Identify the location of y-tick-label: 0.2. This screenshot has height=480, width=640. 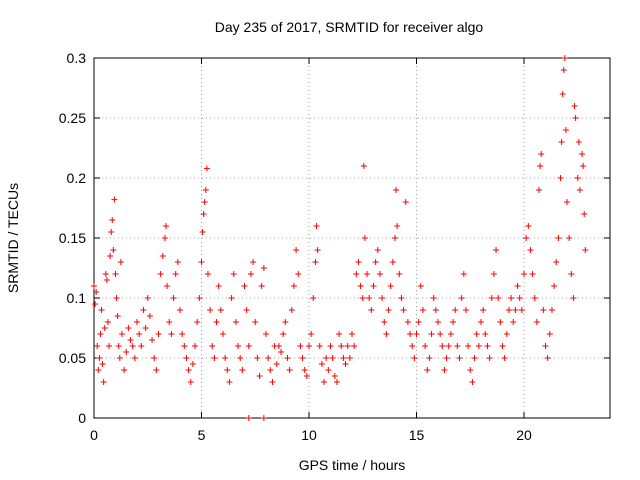
(77, 178).